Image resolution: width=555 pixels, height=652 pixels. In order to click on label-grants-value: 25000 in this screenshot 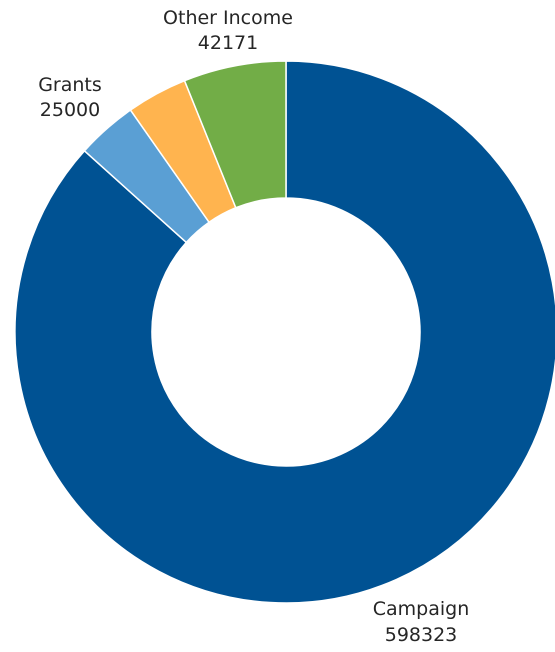, I will do `click(70, 110)`.